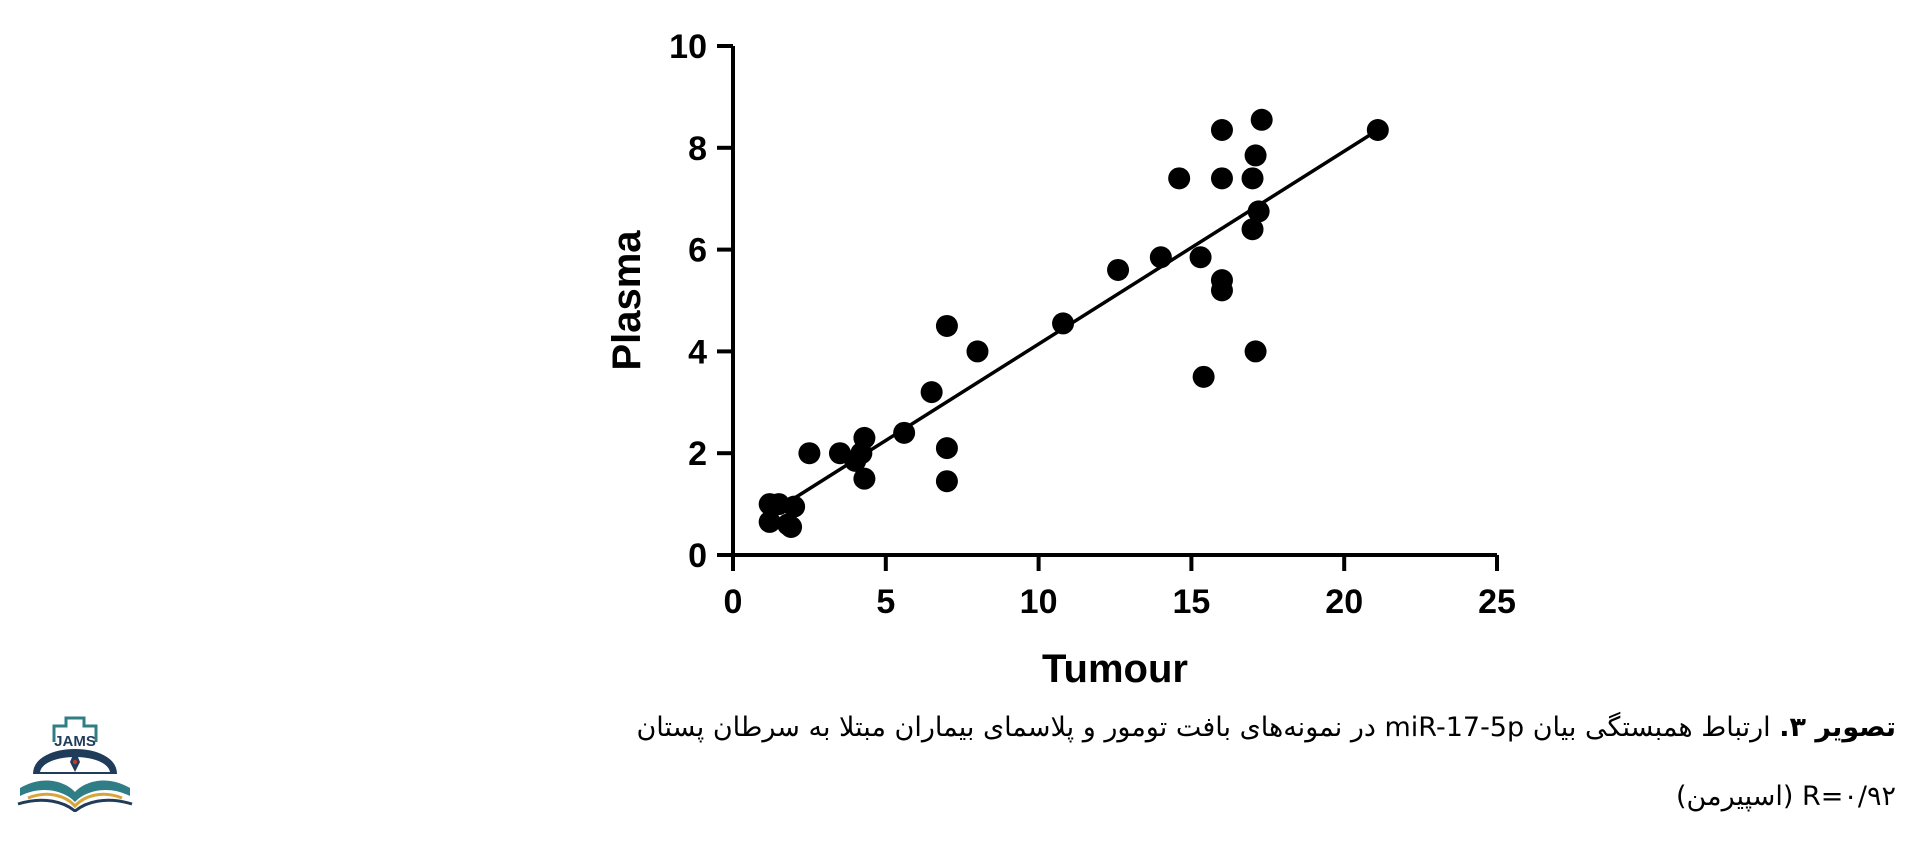 The width and height of the screenshot is (1918, 845). What do you see at coordinates (1837, 727) in the screenshot?
I see `caption-label: تصویر ۳.` at bounding box center [1837, 727].